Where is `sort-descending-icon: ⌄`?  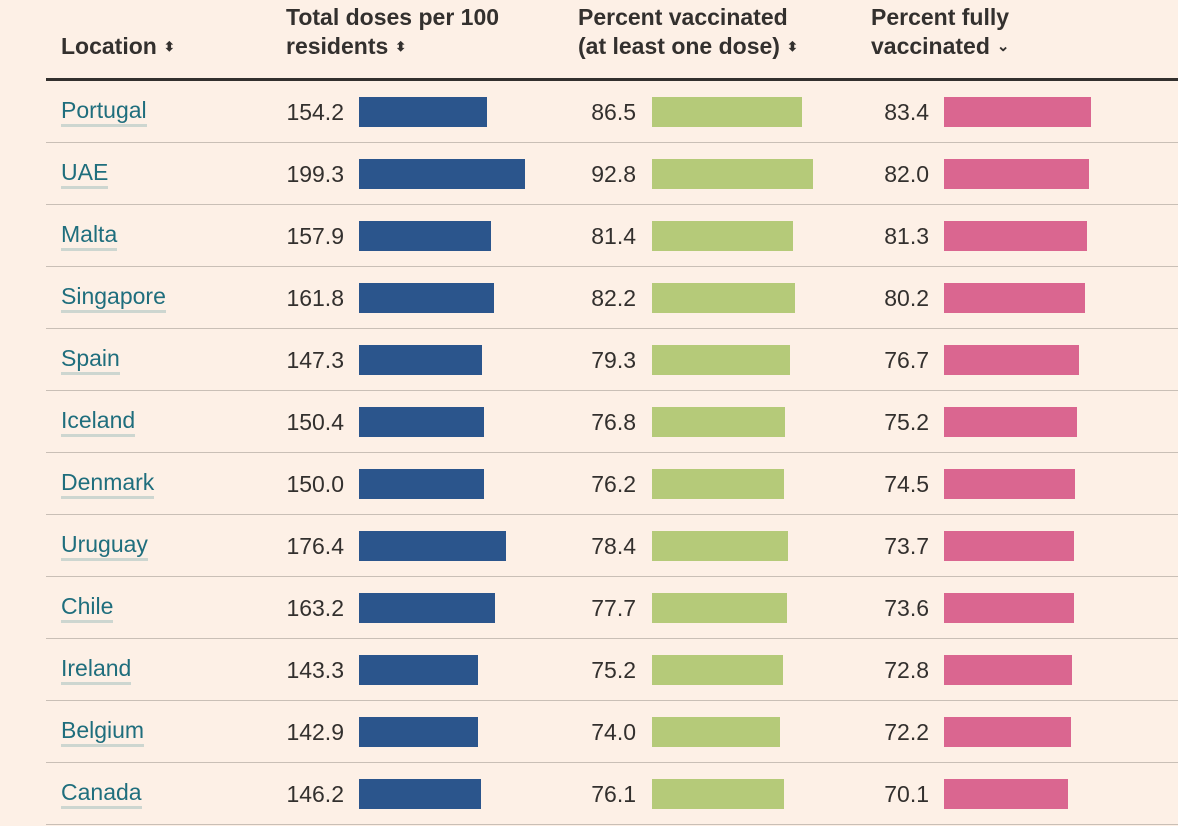 sort-descending-icon: ⌄ is located at coordinates (1003, 46).